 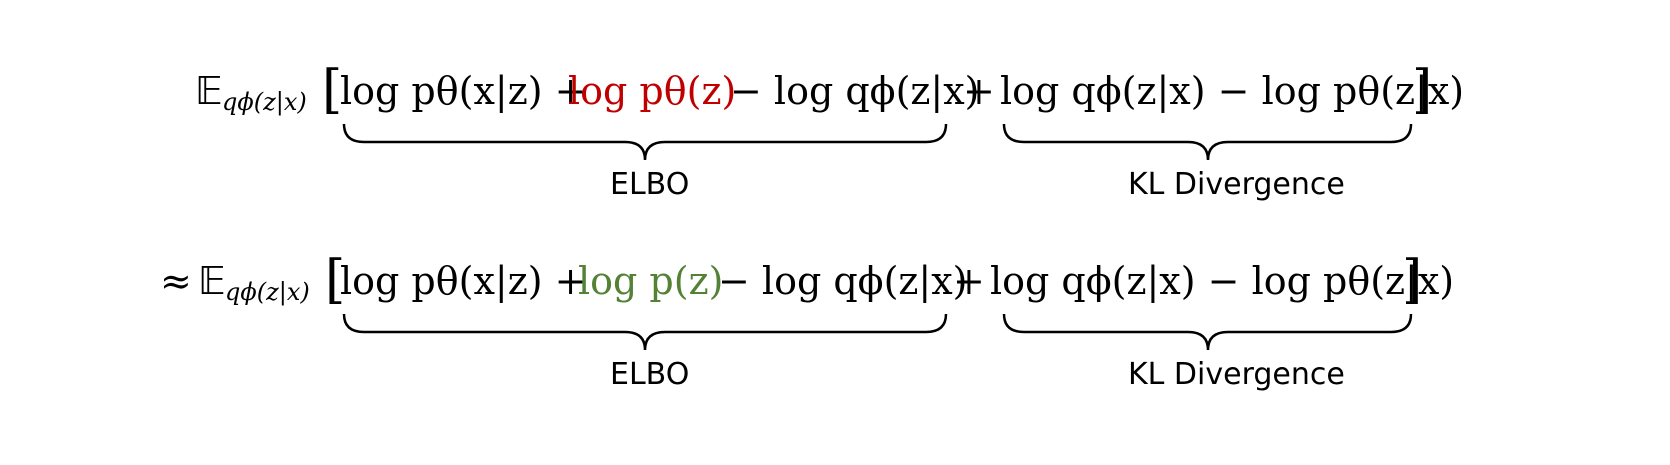 What do you see at coordinates (651, 281) in the screenshot?
I see `term-prior-highlight: log p(z)` at bounding box center [651, 281].